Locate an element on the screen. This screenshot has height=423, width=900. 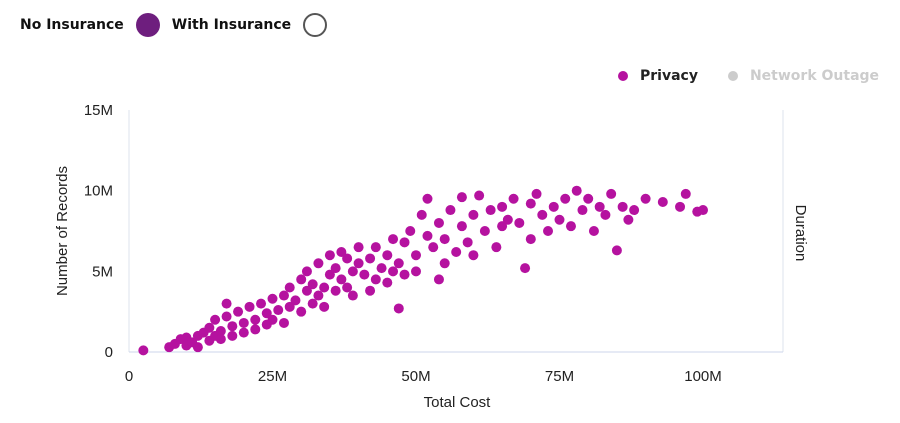
no-insurance-radio is located at coordinates (147, 25).